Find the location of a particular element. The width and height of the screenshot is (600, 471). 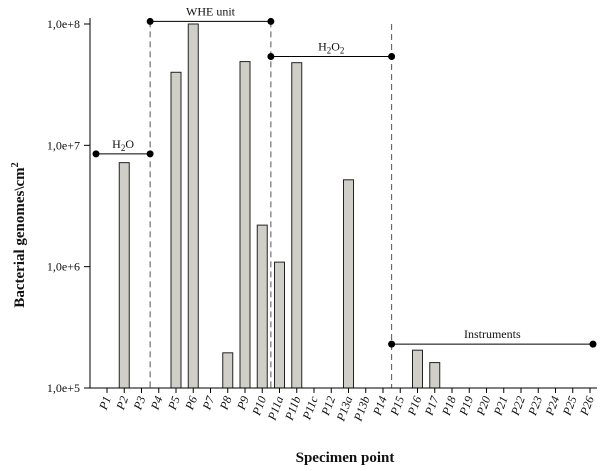

x-tick-label: P7 is located at coordinates (208, 402).